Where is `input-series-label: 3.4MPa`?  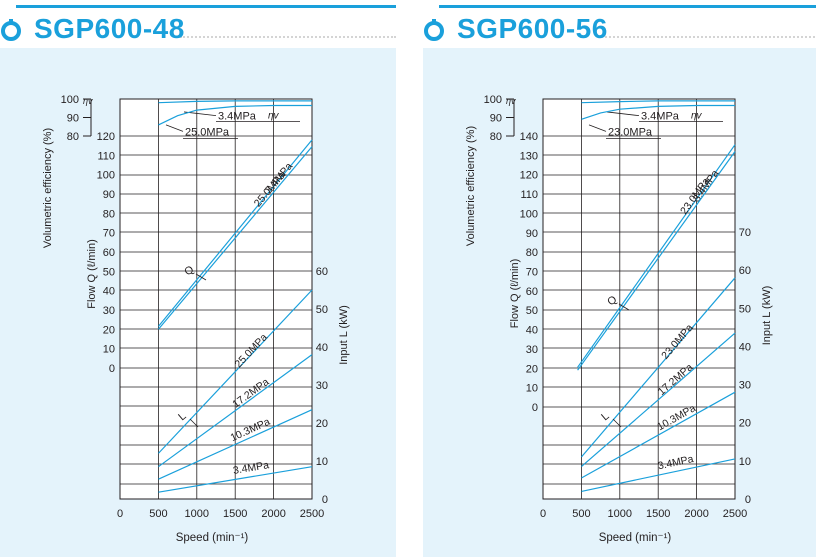
input-series-label: 3.4MPa is located at coordinates (251, 468).